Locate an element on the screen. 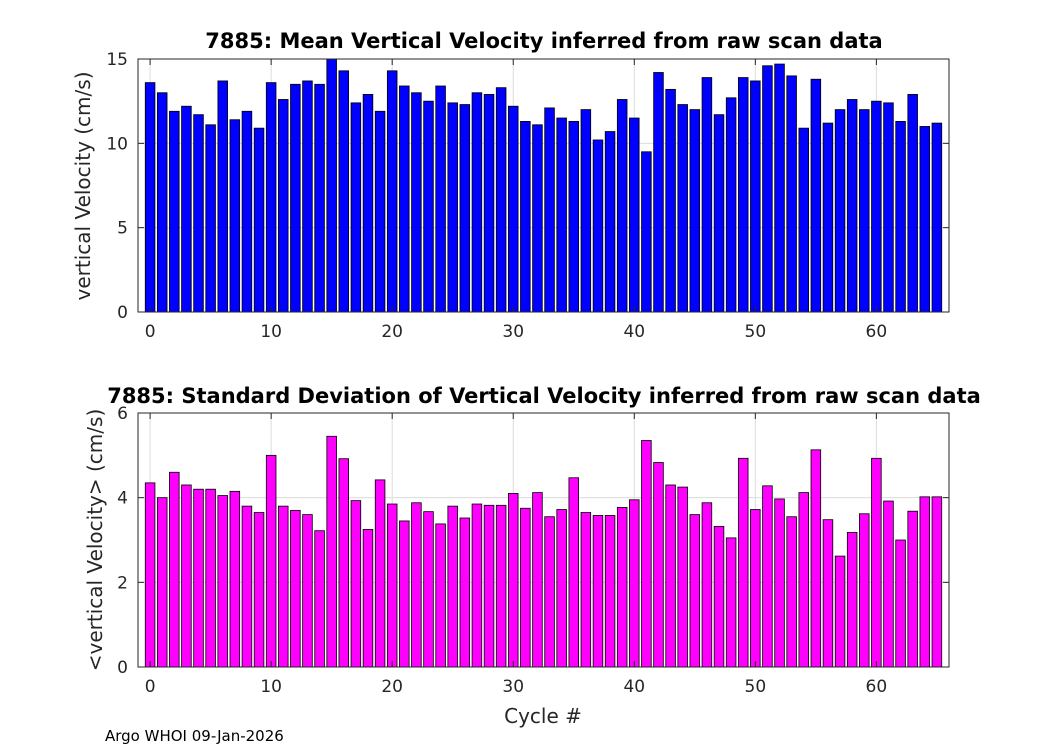 Image resolution: width=1050 pixels, height=750 pixels. x-tick-label: 20 is located at coordinates (392, 332).